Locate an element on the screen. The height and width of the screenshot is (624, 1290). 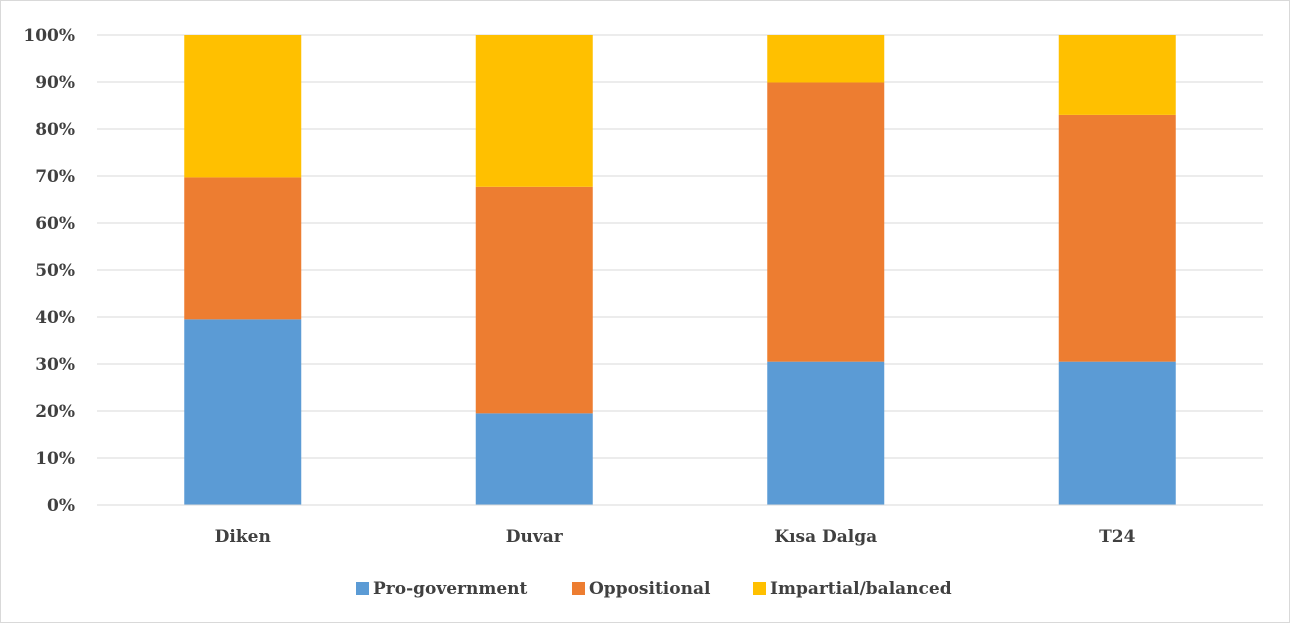
y-tick-label: 10% is located at coordinates (55, 459).